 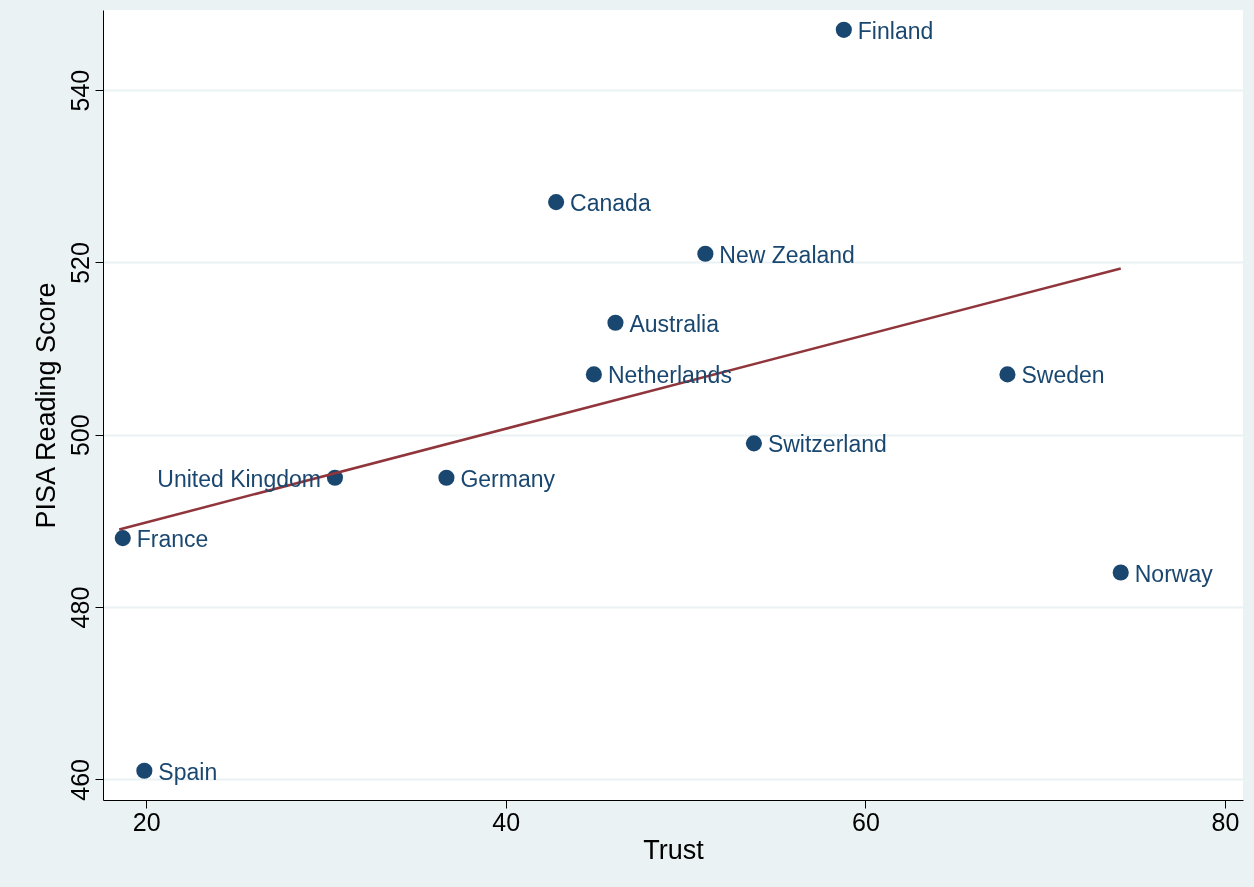 I want to click on annotation: Germany, so click(x=508, y=478).